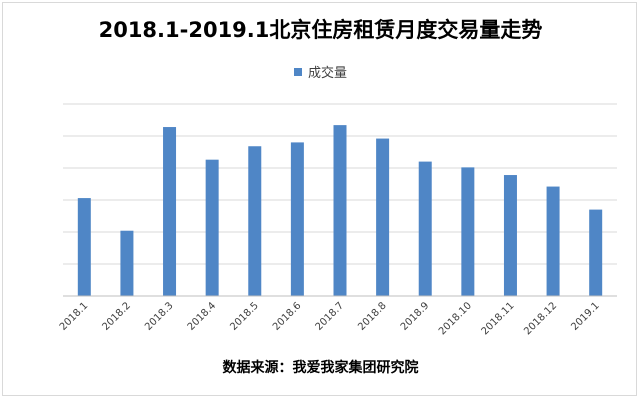  What do you see at coordinates (287, 316) in the screenshot?
I see `x-tick-label: 2018.6` at bounding box center [287, 316].